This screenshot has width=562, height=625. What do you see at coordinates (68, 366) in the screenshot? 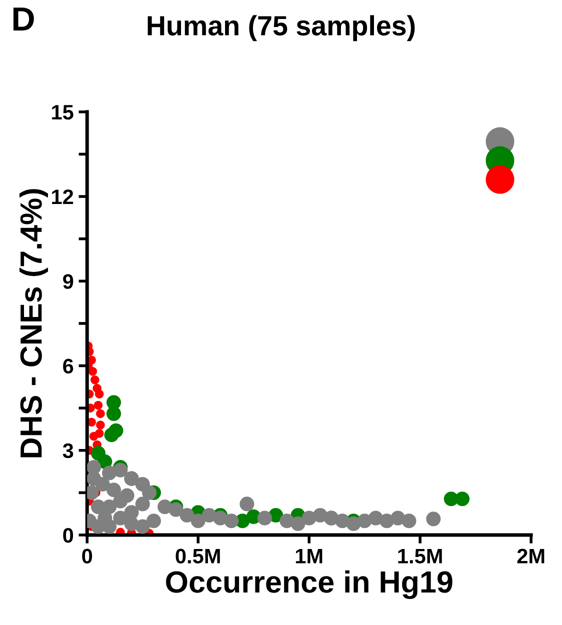
I see `y-tick-label: 6` at bounding box center [68, 366].